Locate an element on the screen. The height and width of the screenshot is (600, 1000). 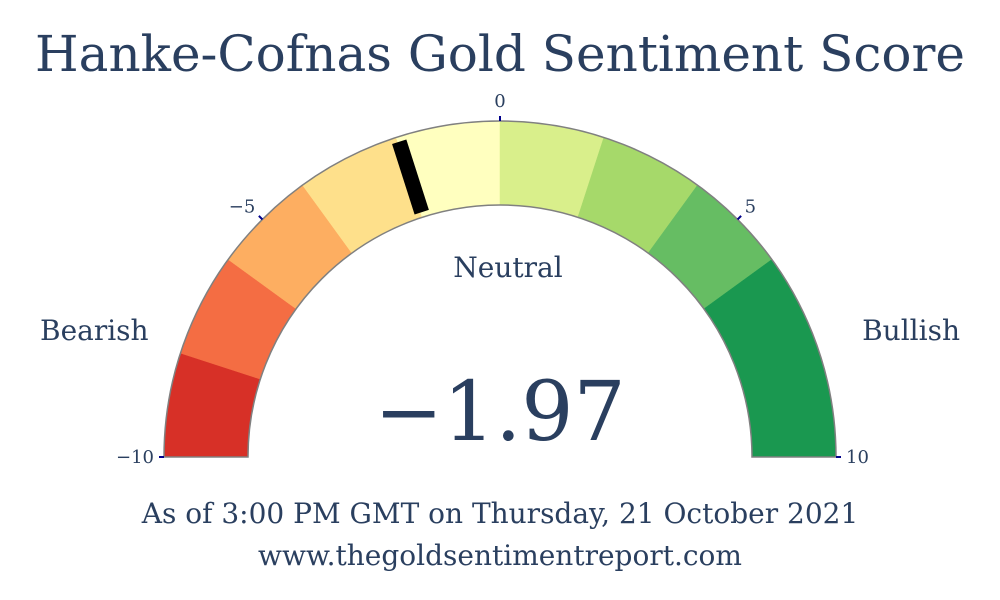
bullish-label: Bullish is located at coordinates (911, 330).